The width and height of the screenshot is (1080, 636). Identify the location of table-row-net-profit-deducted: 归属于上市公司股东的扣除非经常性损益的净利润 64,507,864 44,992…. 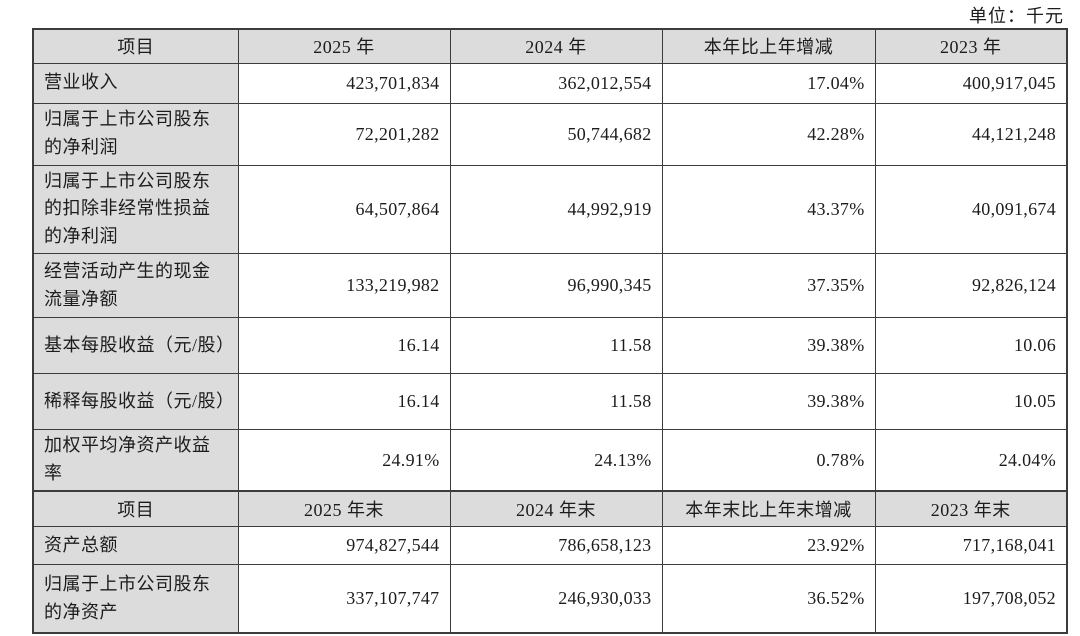
(550, 209).